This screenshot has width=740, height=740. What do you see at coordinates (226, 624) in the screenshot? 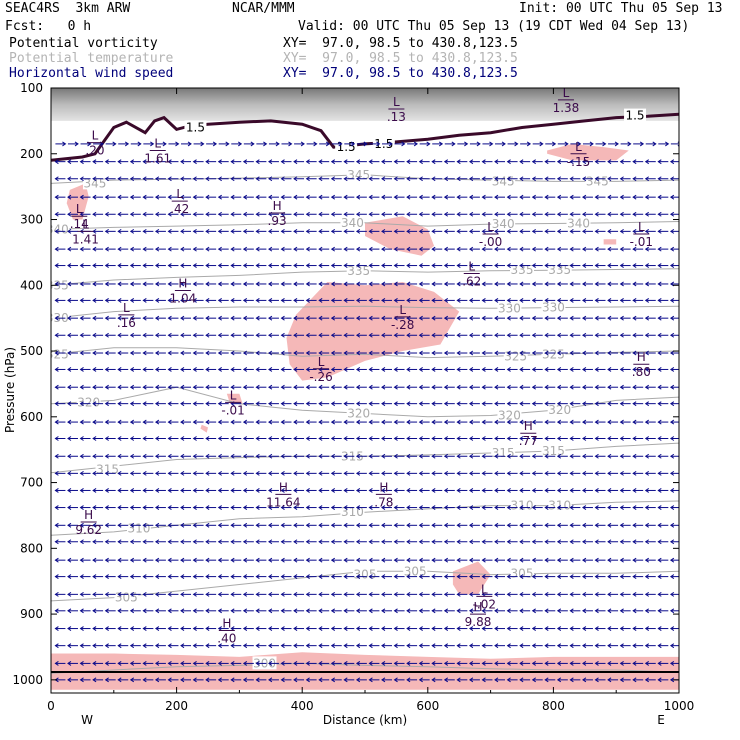
I see `extremum-mark: H` at bounding box center [226, 624].